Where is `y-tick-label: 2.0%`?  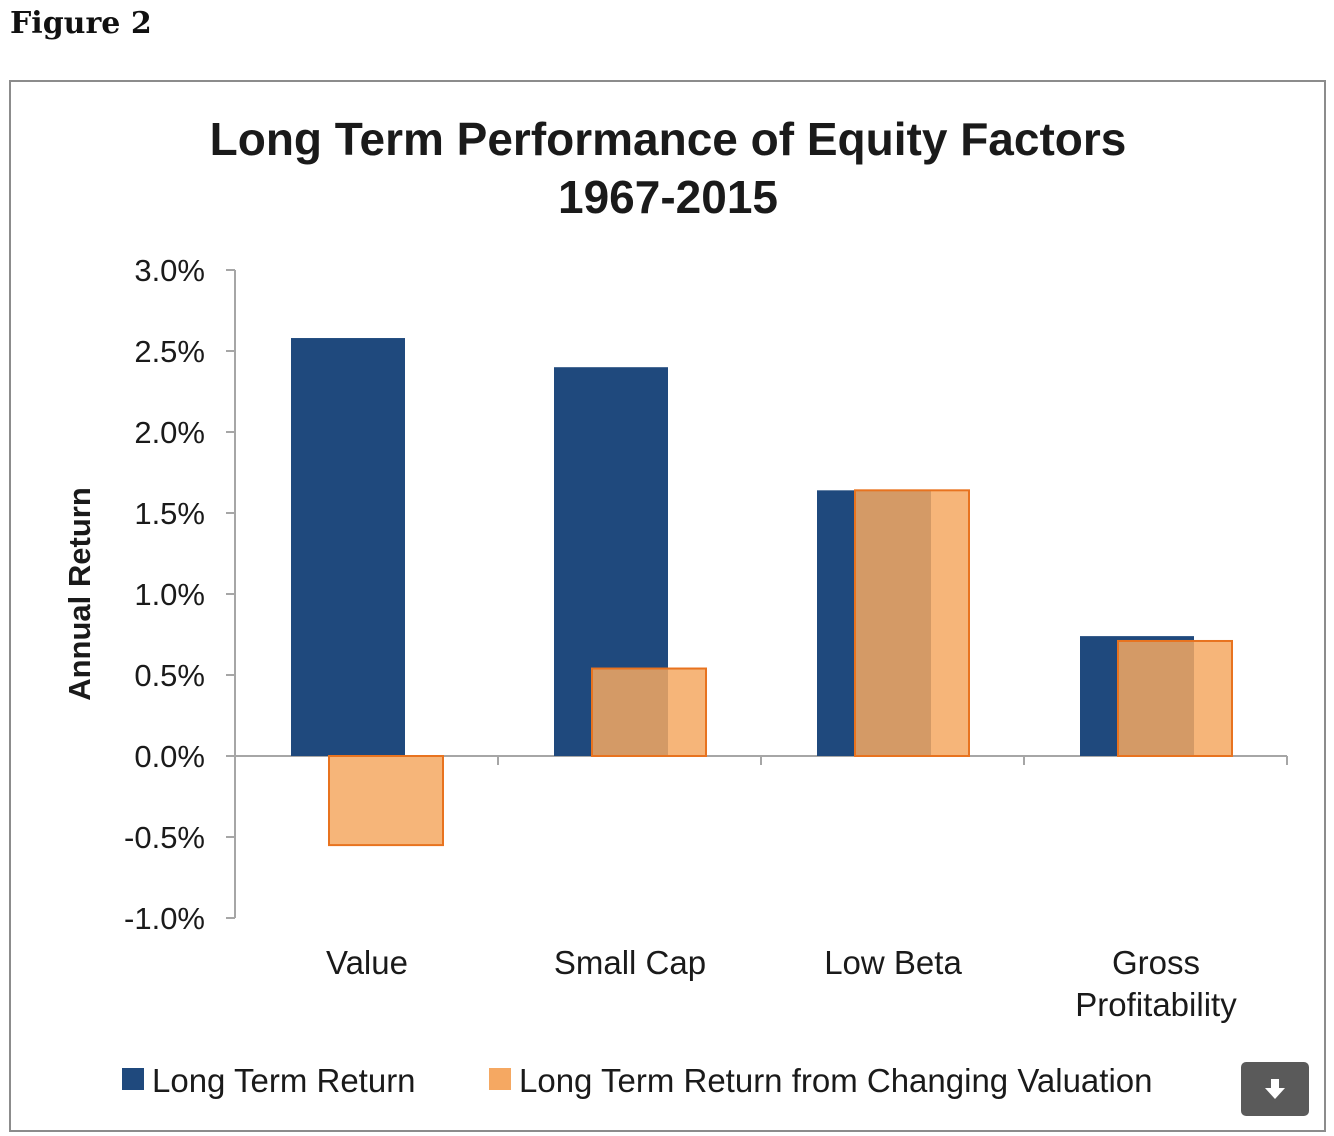
y-tick-label: 2.0% is located at coordinates (169, 432).